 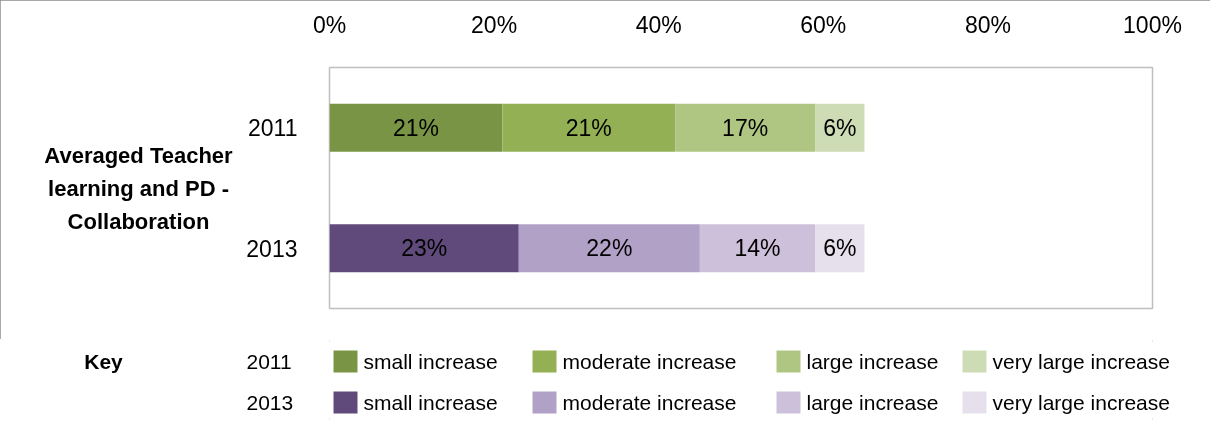 What do you see at coordinates (430, 402) in the screenshot?
I see `text: small increase` at bounding box center [430, 402].